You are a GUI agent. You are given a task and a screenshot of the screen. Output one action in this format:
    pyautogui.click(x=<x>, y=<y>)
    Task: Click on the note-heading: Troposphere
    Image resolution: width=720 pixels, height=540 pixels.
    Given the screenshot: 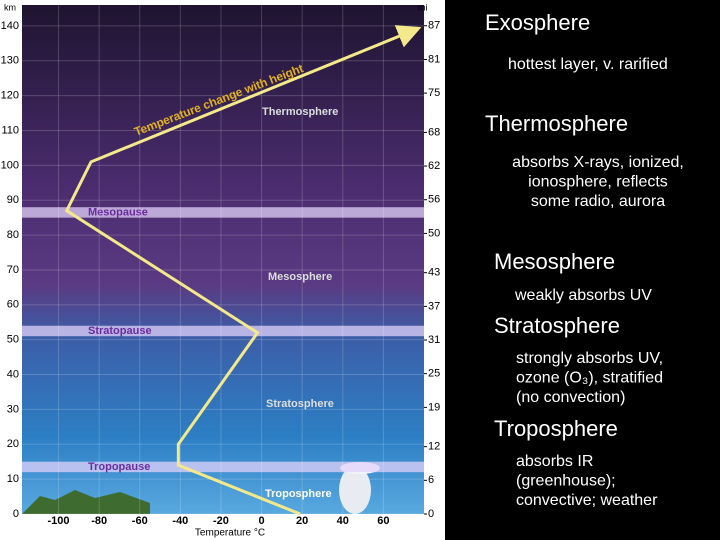 What is the action you would take?
    pyautogui.click(x=556, y=428)
    